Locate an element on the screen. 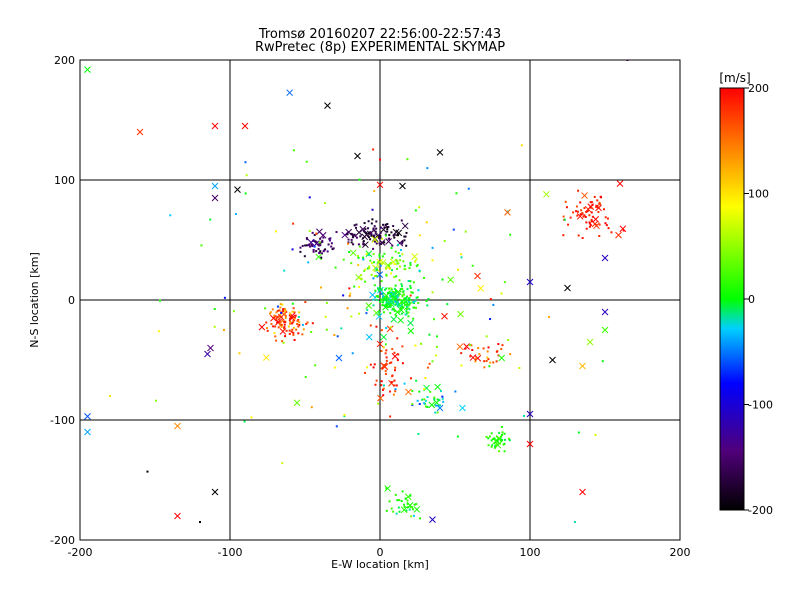  y-tick-label: 0 is located at coordinates (71, 300).